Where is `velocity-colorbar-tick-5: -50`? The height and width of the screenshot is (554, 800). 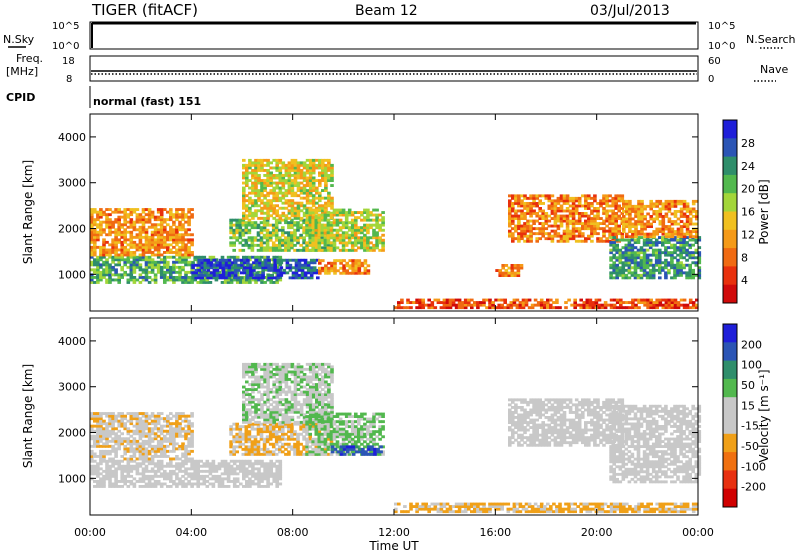
velocity-colorbar-tick-5: -50 is located at coordinates (750, 446).